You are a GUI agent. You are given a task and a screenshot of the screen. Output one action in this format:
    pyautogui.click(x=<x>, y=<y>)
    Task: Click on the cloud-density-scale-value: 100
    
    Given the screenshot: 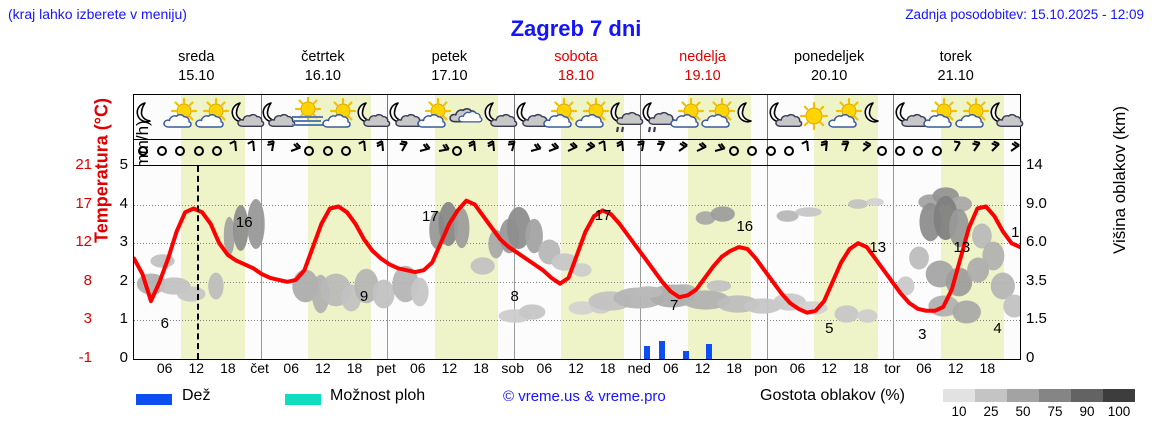 What is the action you would take?
    pyautogui.click(x=1119, y=411)
    